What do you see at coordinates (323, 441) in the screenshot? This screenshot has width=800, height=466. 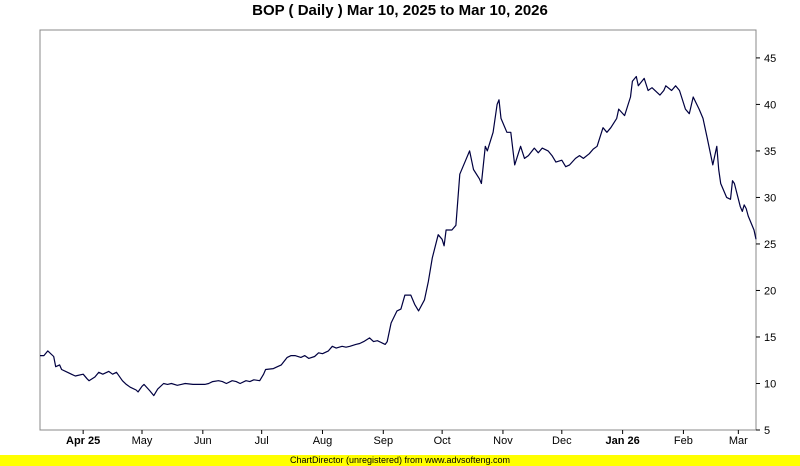 I see `x-tick-label: Aug` at bounding box center [323, 441].